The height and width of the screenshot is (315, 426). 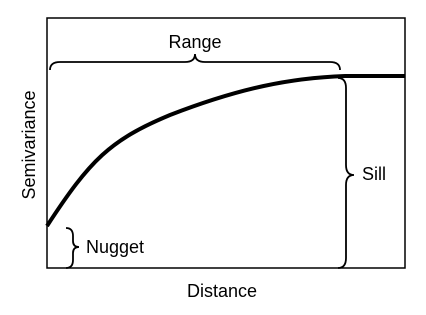 What do you see at coordinates (195, 62) in the screenshot?
I see `range-brace` at bounding box center [195, 62].